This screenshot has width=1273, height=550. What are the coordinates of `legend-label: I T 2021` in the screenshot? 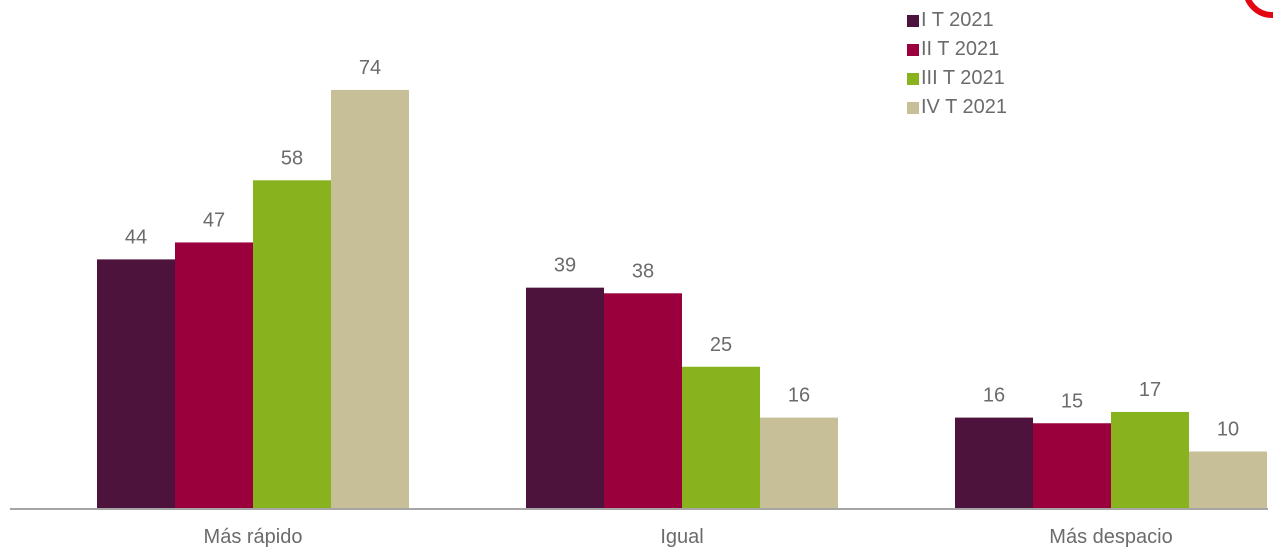 It's located at (957, 20).